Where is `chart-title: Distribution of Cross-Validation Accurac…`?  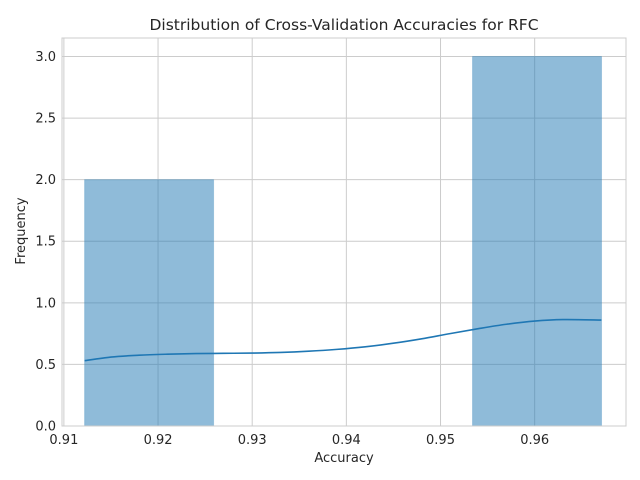 chart-title: Distribution of Cross-Validation Accurac… is located at coordinates (343, 25).